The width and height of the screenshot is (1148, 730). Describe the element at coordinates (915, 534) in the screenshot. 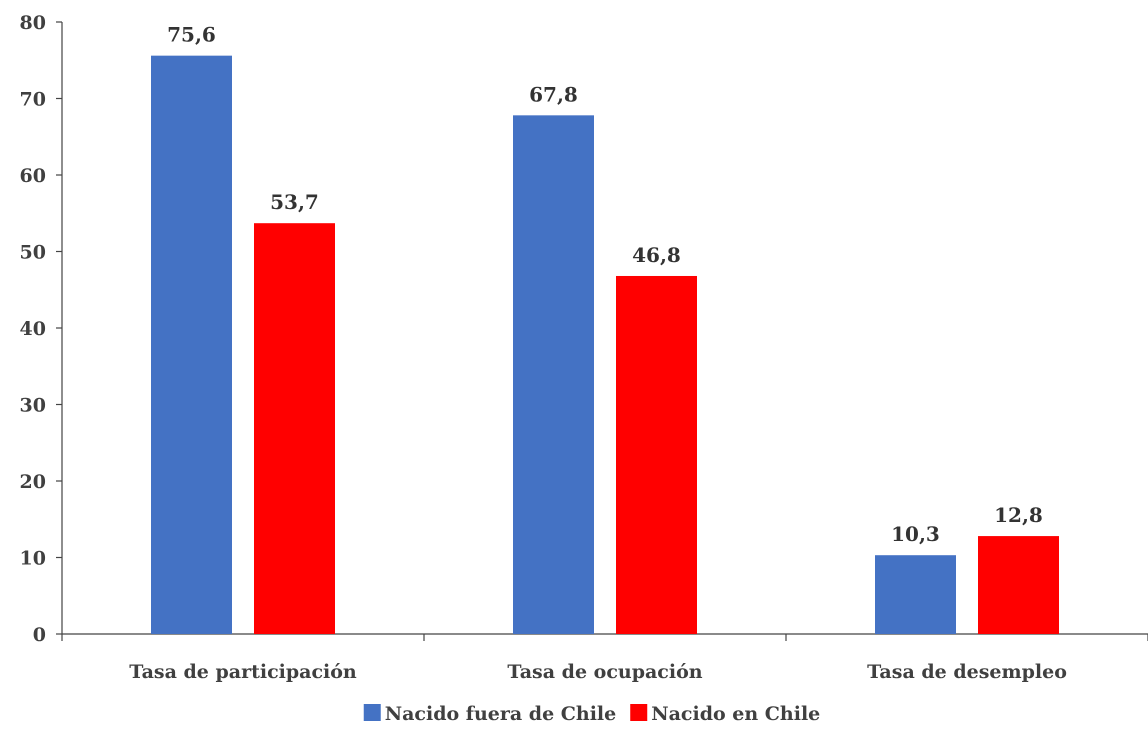

I see `data-label: 10,3` at that location.